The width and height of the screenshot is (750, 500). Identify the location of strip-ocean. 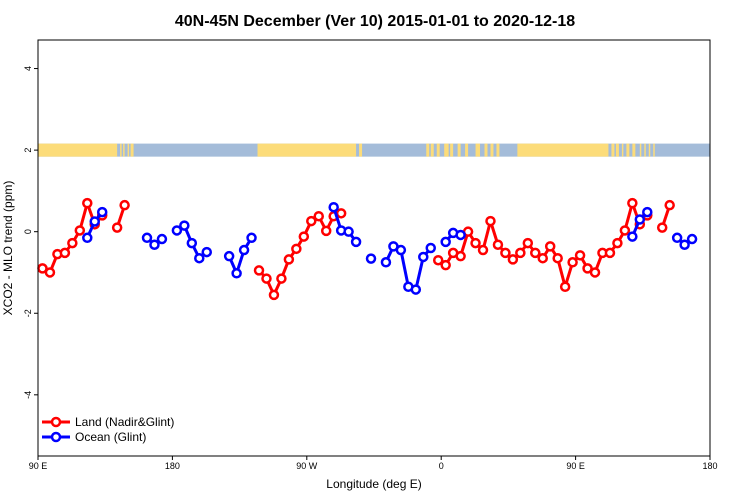
(374, 150).